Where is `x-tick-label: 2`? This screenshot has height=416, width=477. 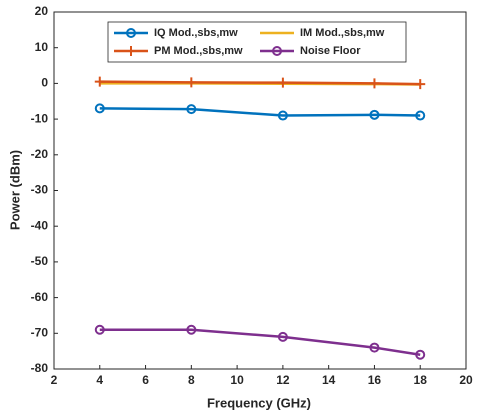
x-tick-label: 2 is located at coordinates (54, 380).